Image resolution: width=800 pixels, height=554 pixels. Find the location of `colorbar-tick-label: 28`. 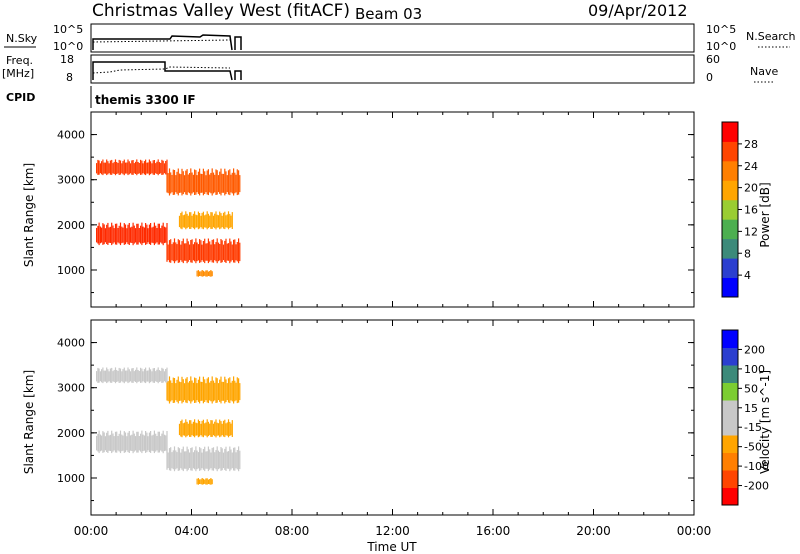

colorbar-tick-label: 28 is located at coordinates (751, 144).